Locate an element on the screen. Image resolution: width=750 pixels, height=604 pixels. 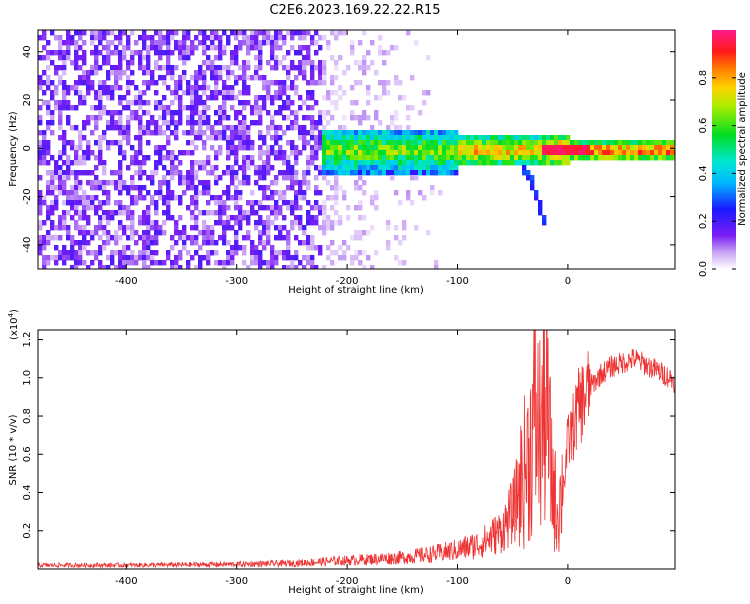
x-tick-label: -200 is located at coordinates (347, 581).